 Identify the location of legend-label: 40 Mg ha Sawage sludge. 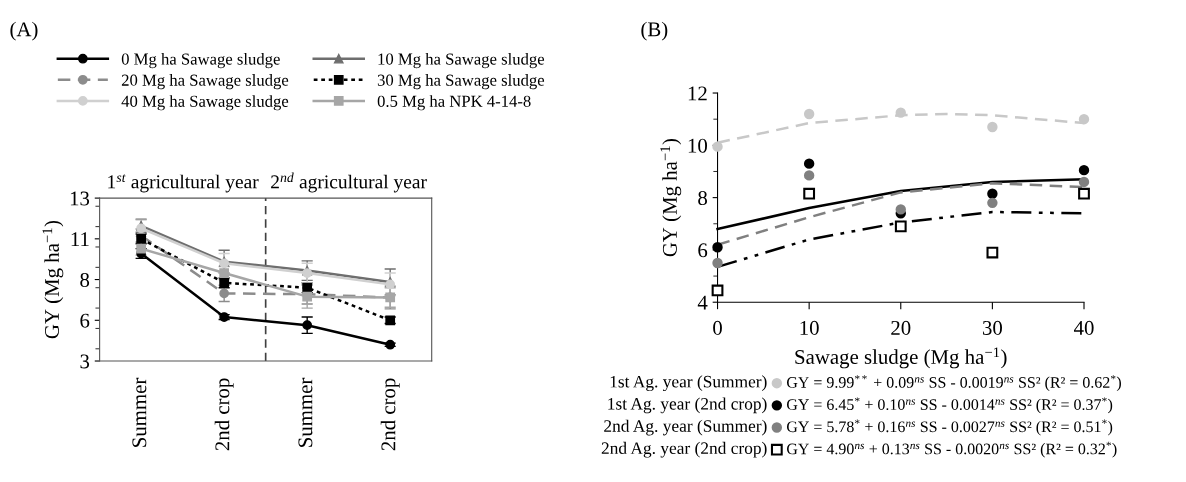
(205, 103).